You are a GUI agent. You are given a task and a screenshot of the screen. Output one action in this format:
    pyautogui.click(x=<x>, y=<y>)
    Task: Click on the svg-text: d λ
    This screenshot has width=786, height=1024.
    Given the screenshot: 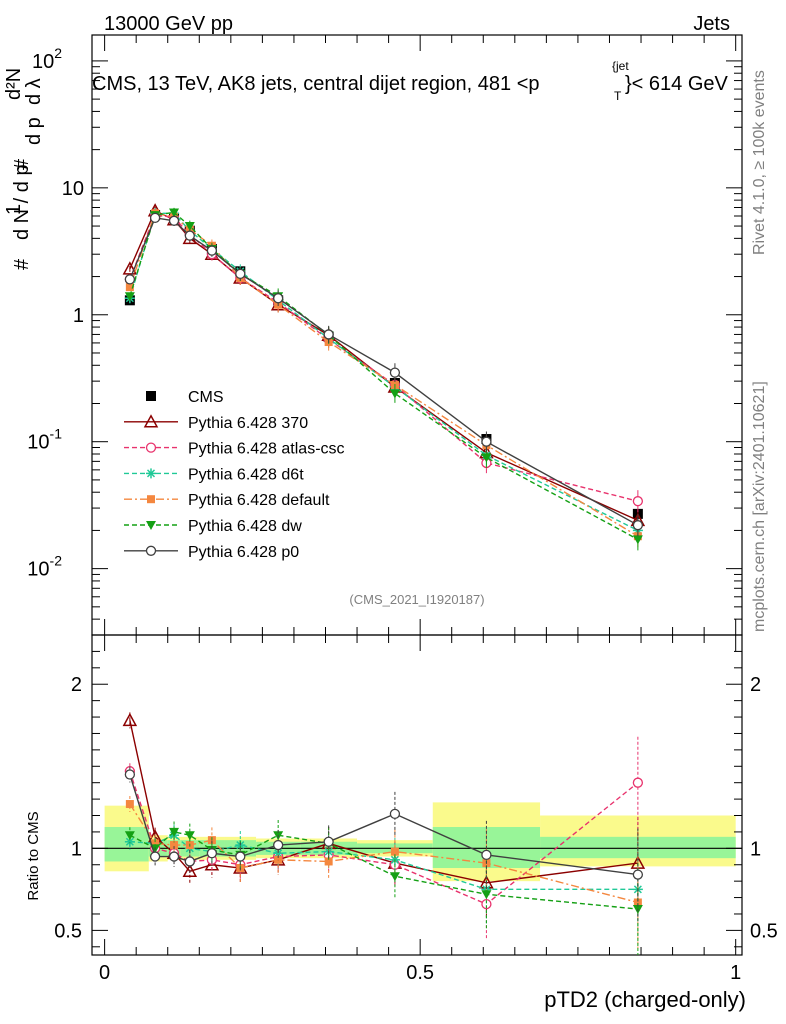 What is the action you would take?
    pyautogui.click(x=34, y=91)
    